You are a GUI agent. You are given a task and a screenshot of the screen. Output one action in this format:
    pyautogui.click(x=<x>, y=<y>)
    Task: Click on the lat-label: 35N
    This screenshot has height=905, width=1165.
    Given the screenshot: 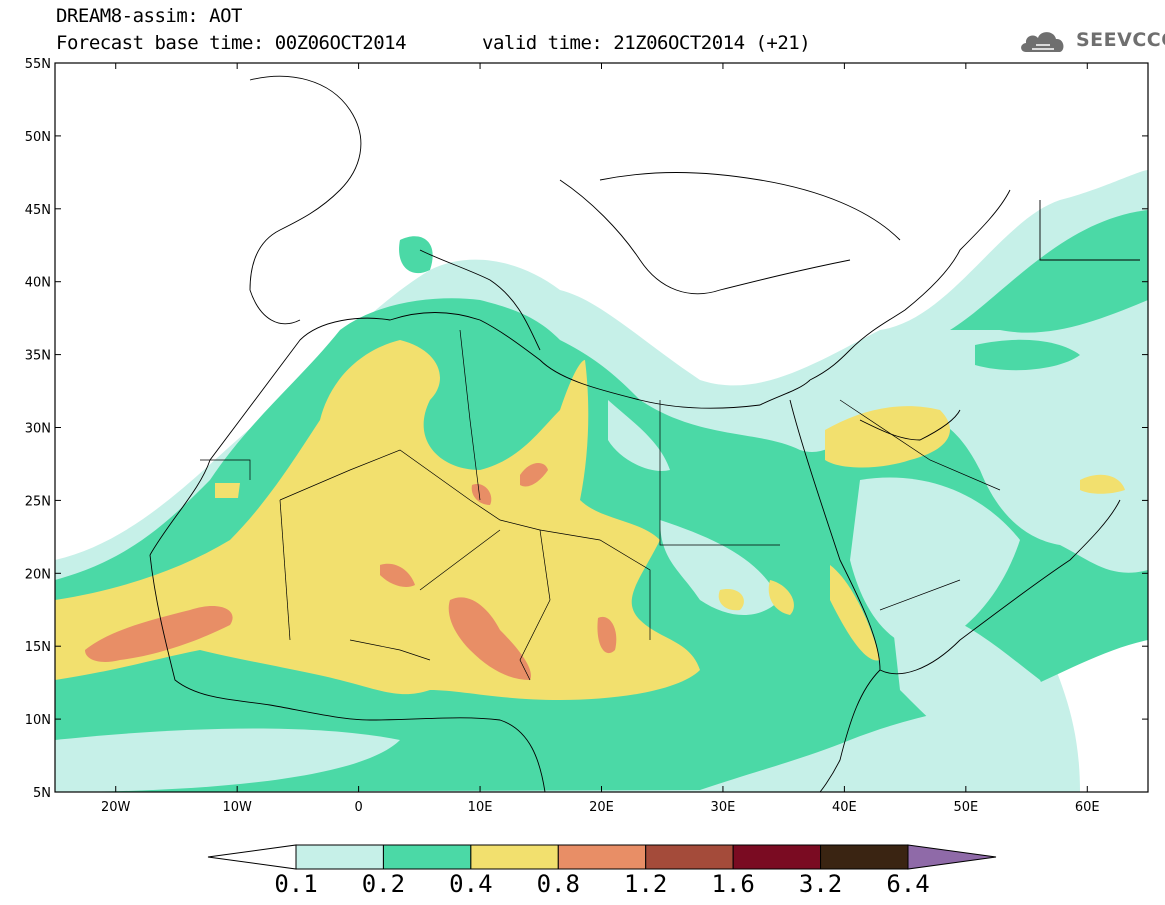 What is the action you would take?
    pyautogui.click(x=38, y=356)
    